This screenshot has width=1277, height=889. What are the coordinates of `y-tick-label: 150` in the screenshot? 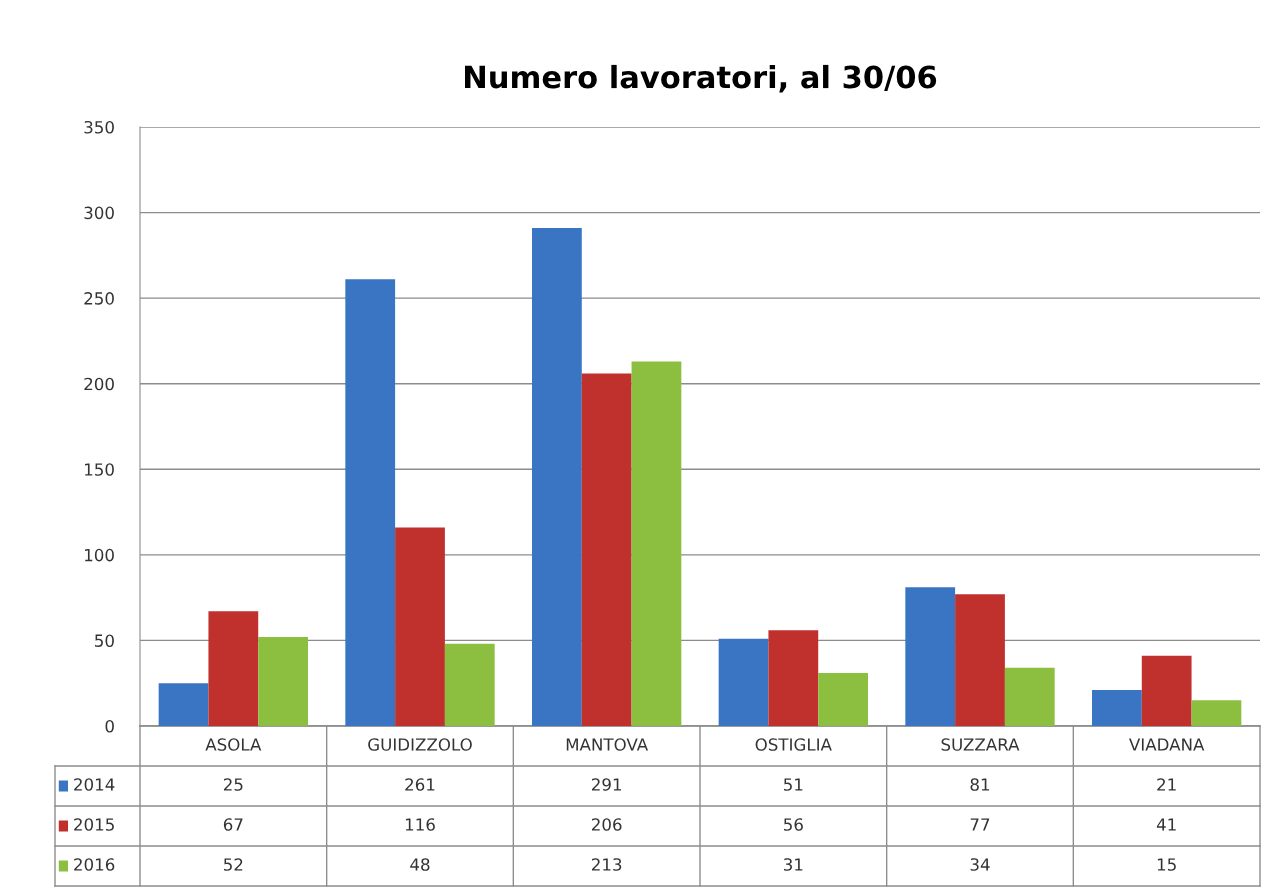 It's located at (99, 469).